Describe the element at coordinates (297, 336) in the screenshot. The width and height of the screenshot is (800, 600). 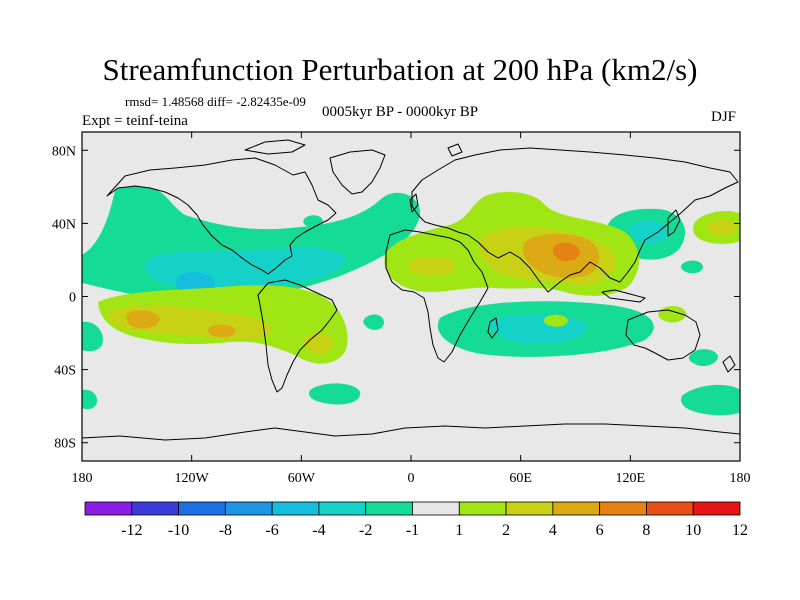
I see `coastline-south-america` at that location.